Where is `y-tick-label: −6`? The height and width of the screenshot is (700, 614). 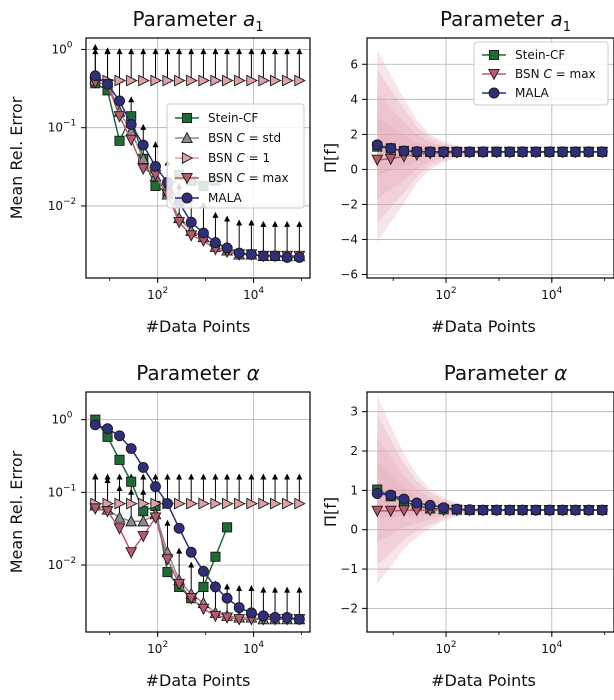 y-tick-label: −6 is located at coordinates (349, 274).